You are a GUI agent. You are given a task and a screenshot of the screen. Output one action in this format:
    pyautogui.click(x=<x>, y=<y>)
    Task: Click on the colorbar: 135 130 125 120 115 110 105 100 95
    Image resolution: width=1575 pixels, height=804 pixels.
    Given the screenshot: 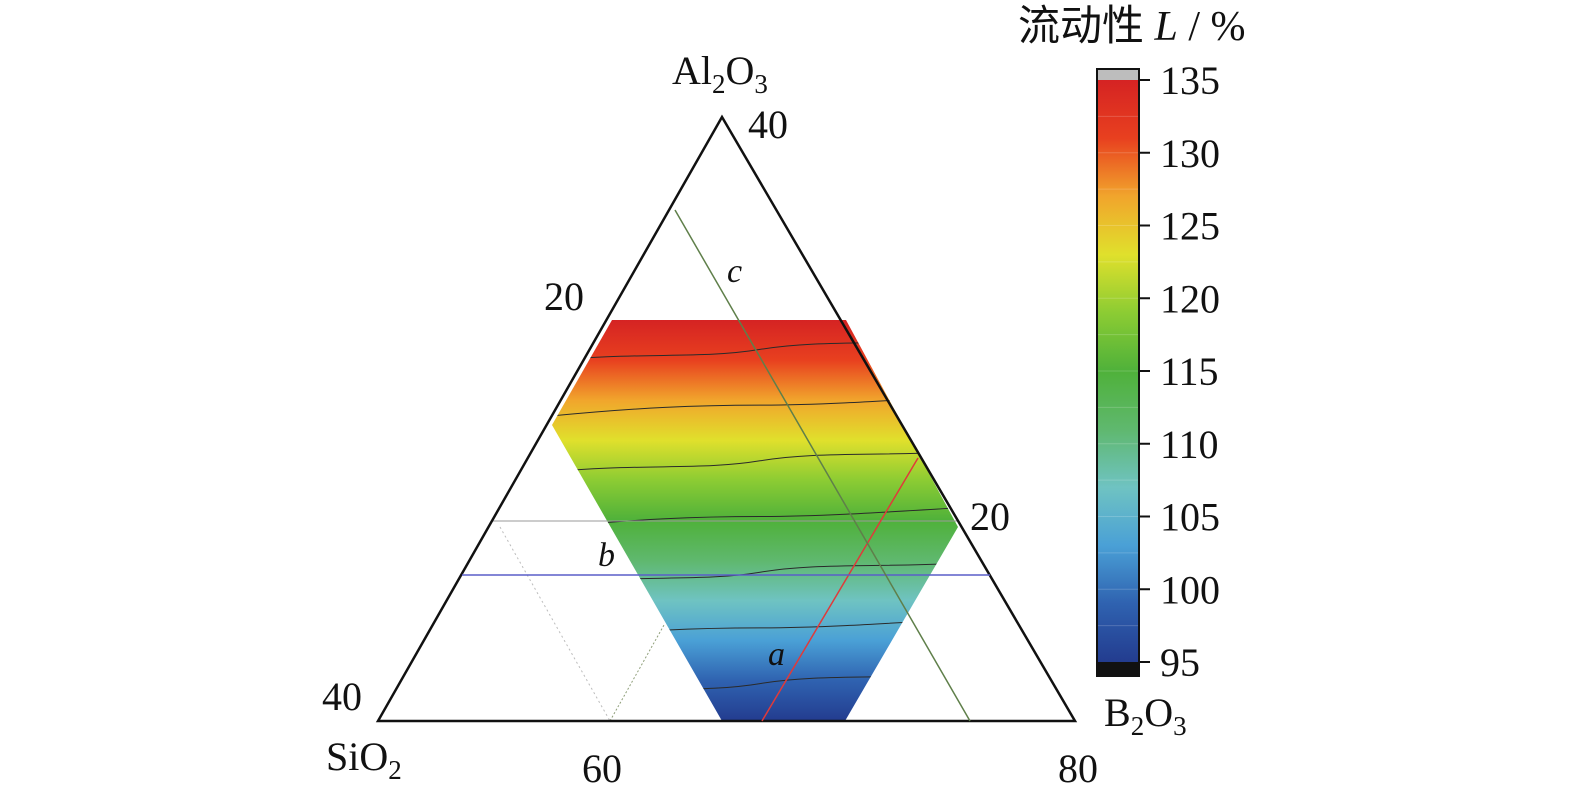 What is the action you would take?
    pyautogui.click(x=1158, y=371)
    